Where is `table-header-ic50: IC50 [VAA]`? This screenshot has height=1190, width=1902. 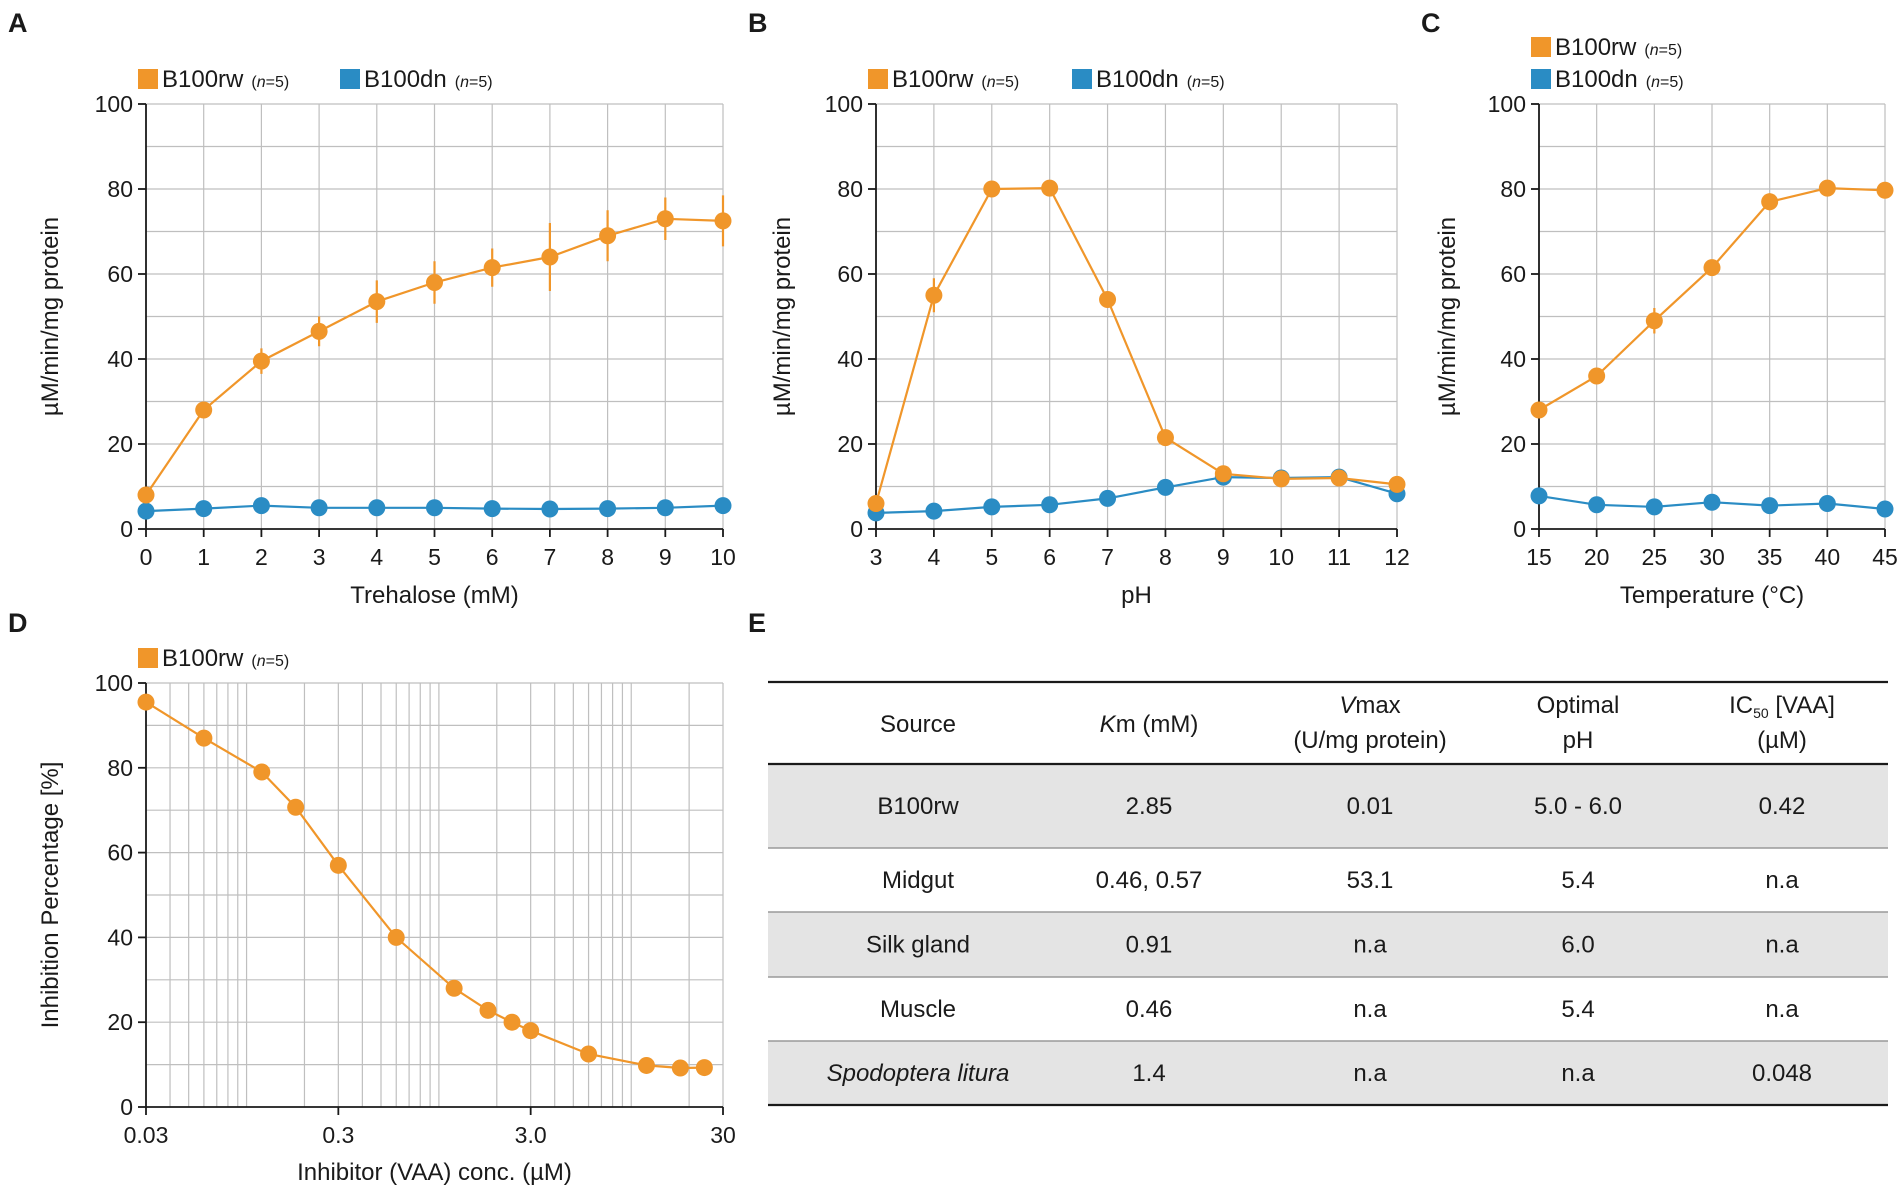
table-header-ic50: IC50 [VAA] is located at coordinates (1782, 706).